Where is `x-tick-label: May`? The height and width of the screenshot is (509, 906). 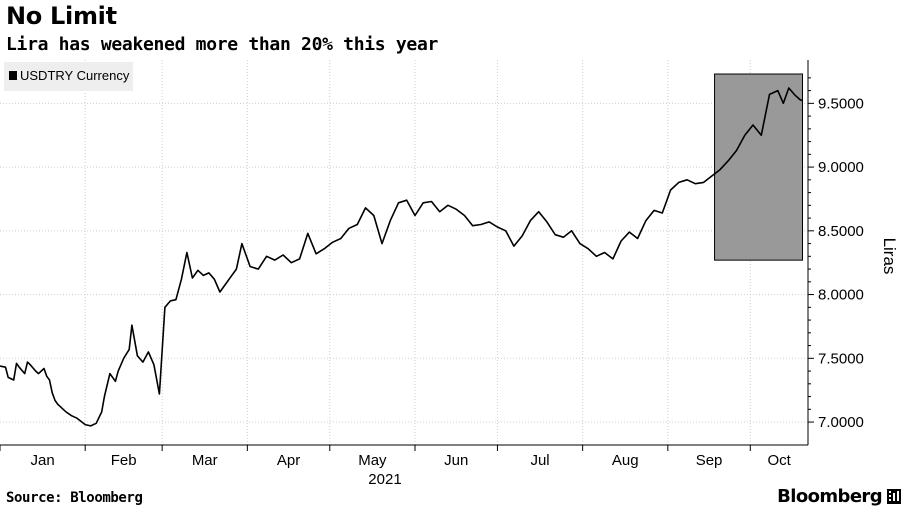 x-tick-label: May is located at coordinates (372, 460).